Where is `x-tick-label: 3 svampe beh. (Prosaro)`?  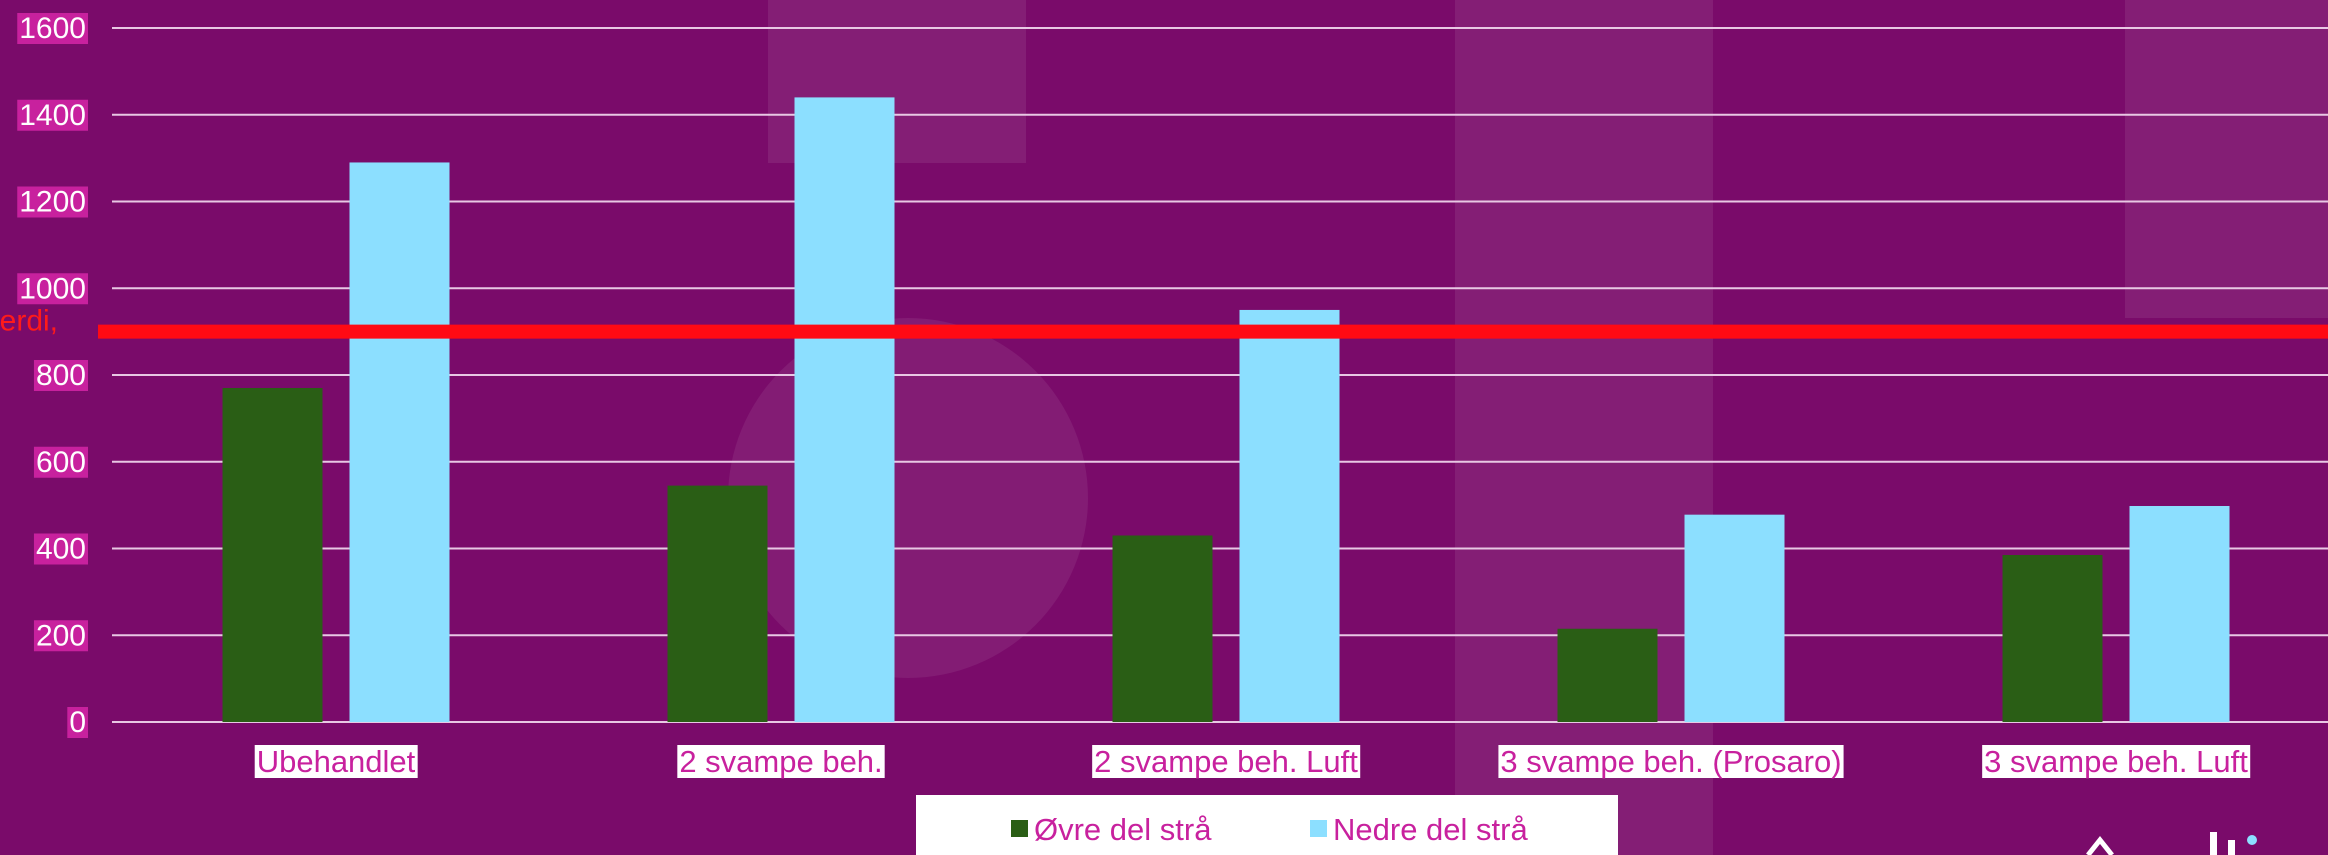 x-tick-label: 3 svampe beh. (Prosaro) is located at coordinates (1670, 761).